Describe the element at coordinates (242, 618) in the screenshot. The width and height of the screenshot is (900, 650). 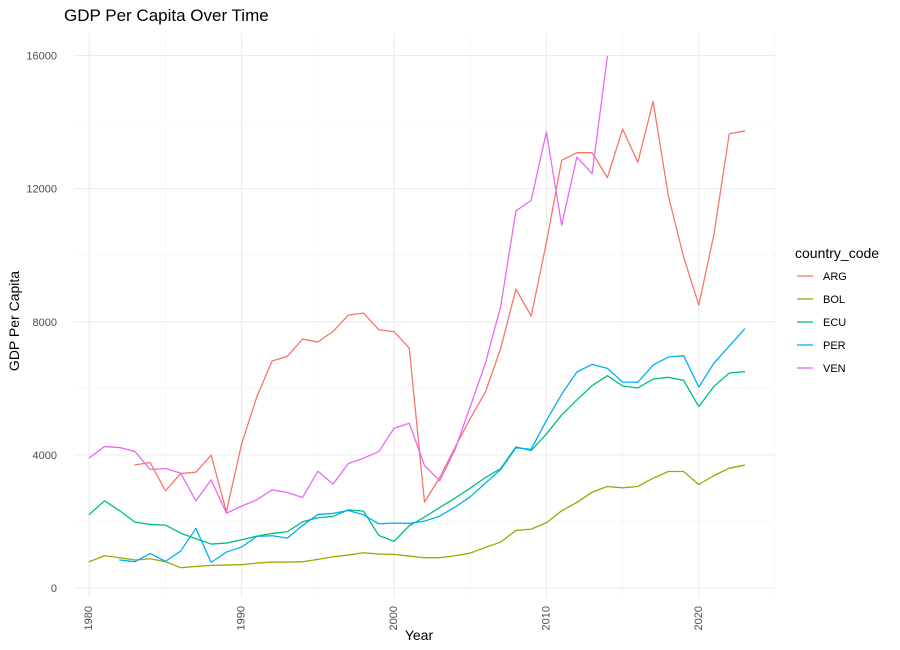
I see `x-tick-label: 1990` at that location.